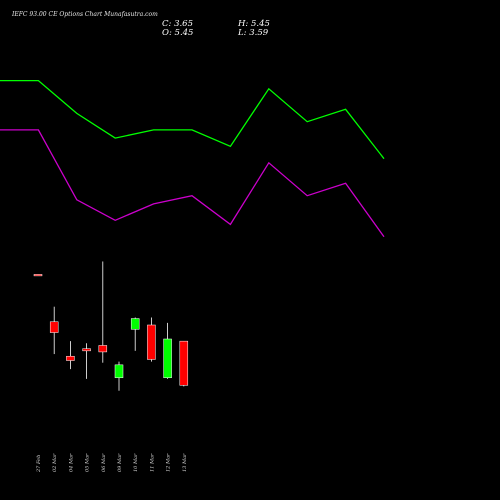  What do you see at coordinates (88, 462) in the screenshot?
I see `x-tick-label: 05 Mar` at bounding box center [88, 462].